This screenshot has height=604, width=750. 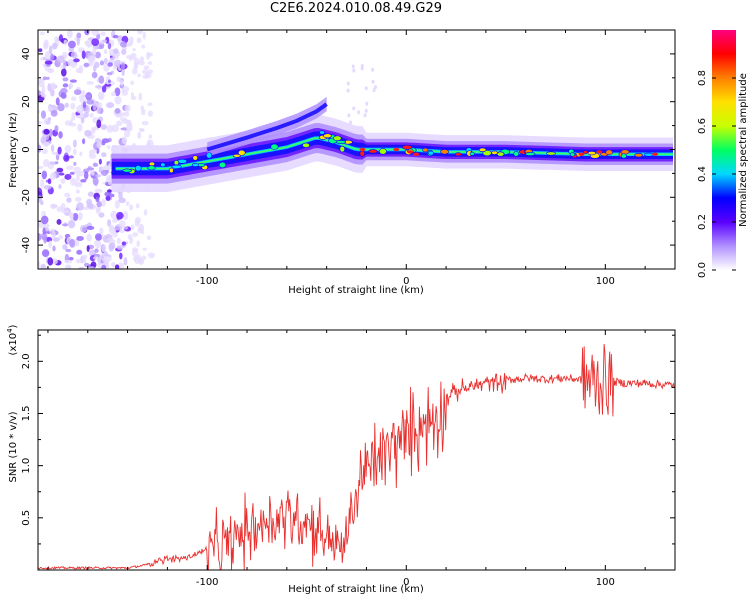 I want to click on spectrogram-y-tick-label: 40, so click(x=26, y=54).